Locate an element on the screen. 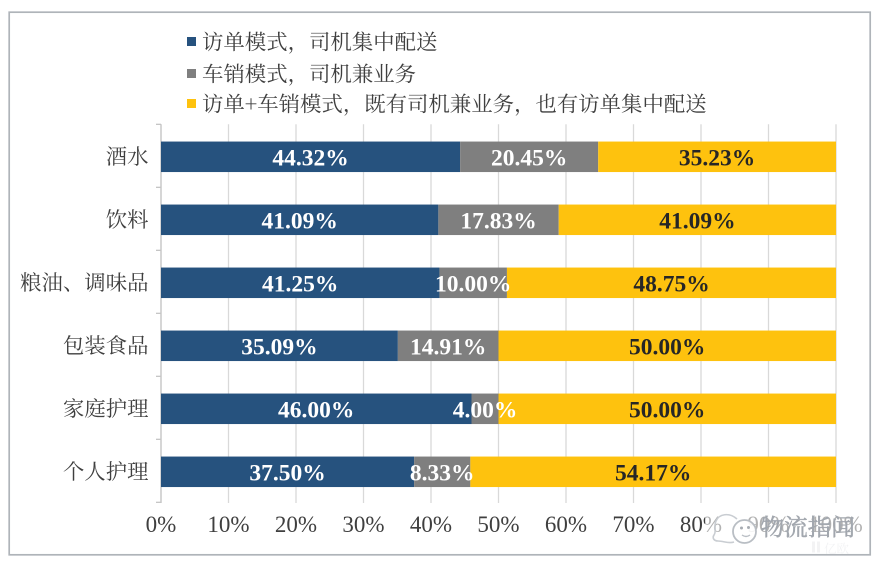 The height and width of the screenshot is (571, 880). svg-text: 37.50% is located at coordinates (287, 473).